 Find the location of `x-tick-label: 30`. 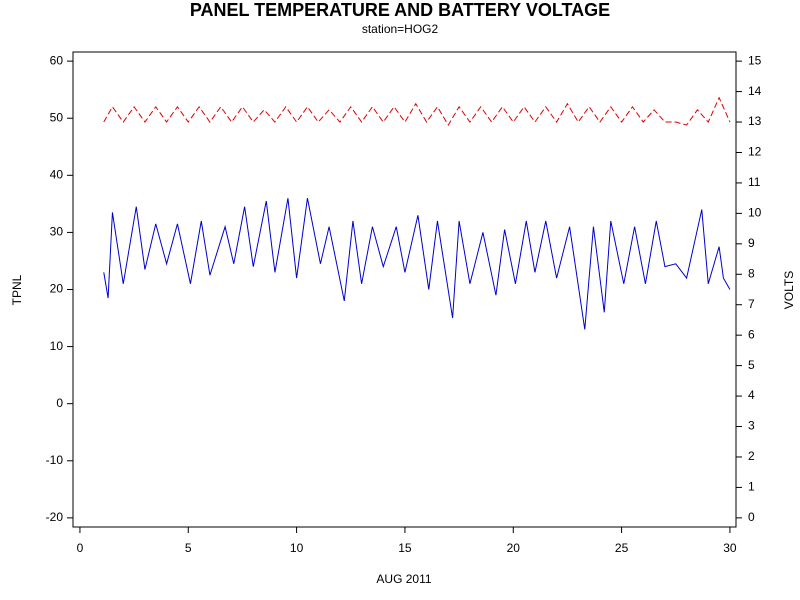

x-tick-label: 30 is located at coordinates (730, 548).